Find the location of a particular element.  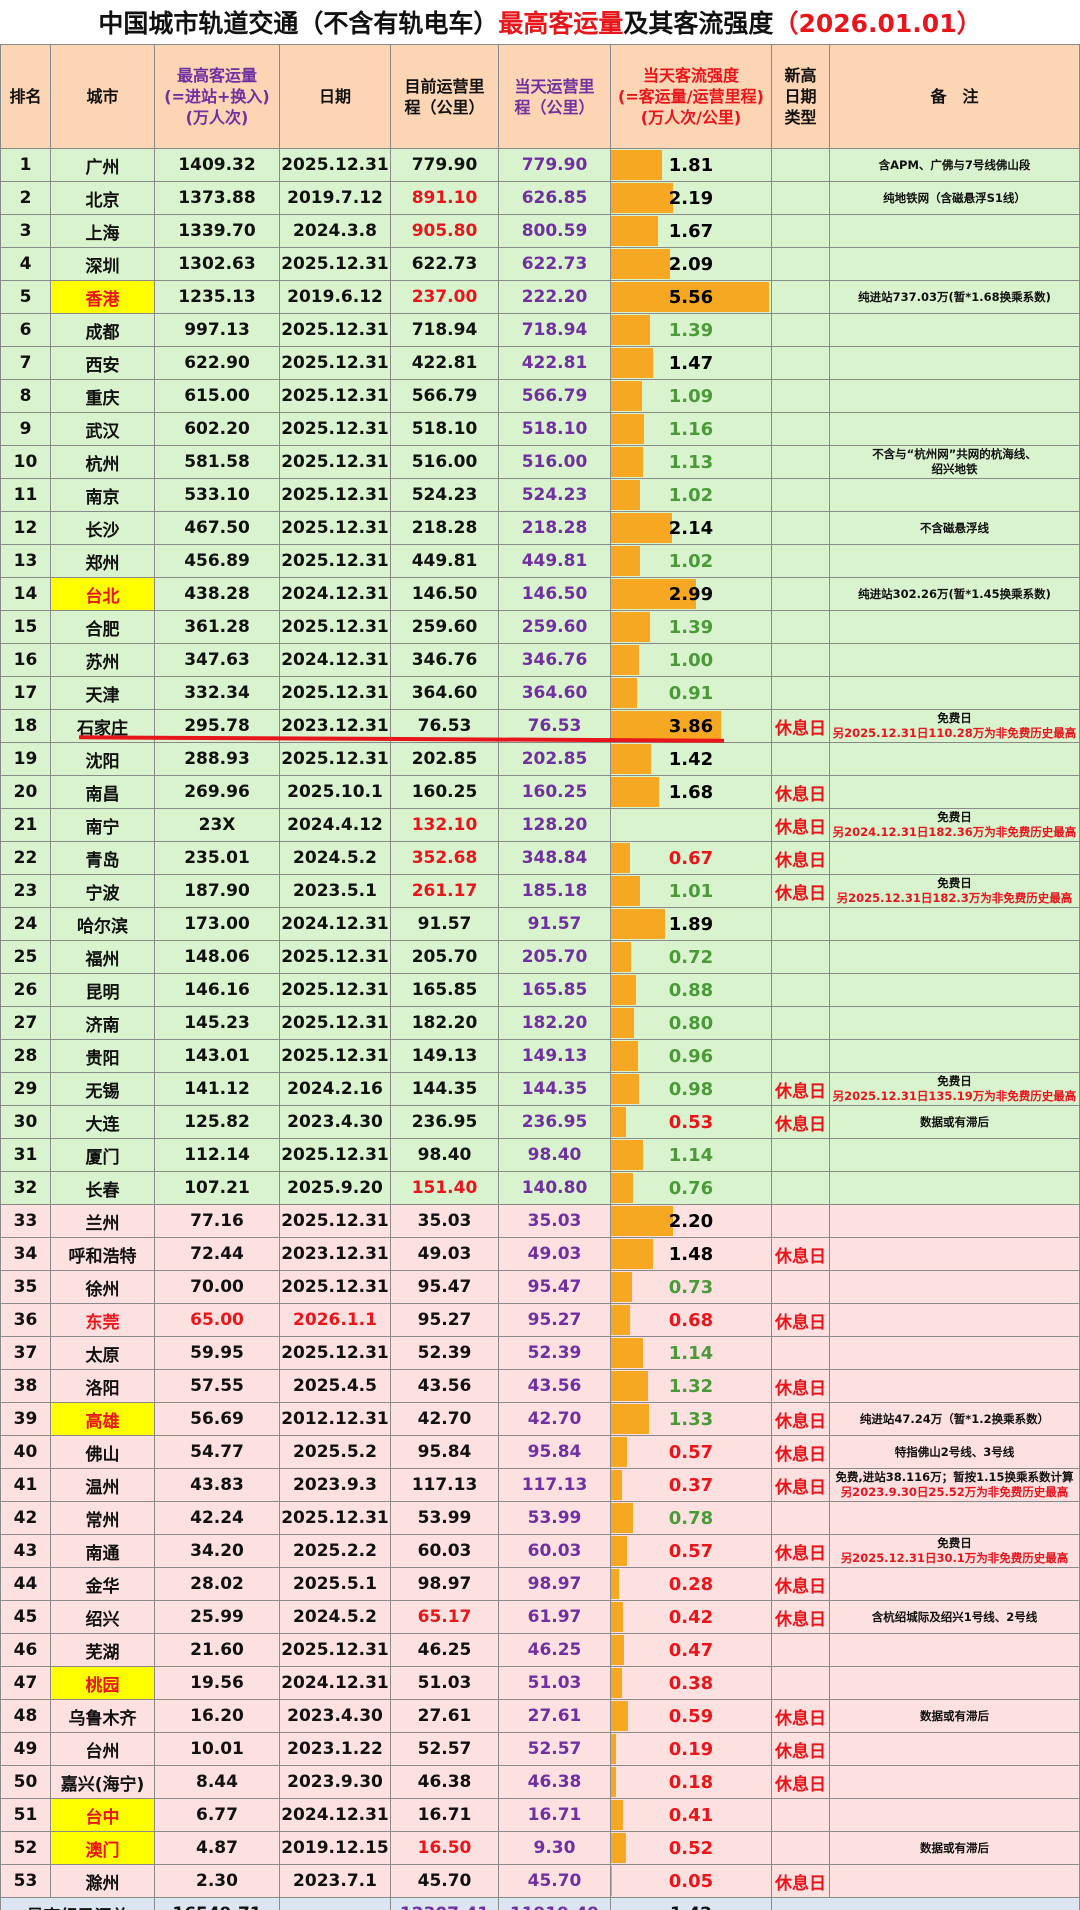

table-cell: 95.27 is located at coordinates (445, 1320).